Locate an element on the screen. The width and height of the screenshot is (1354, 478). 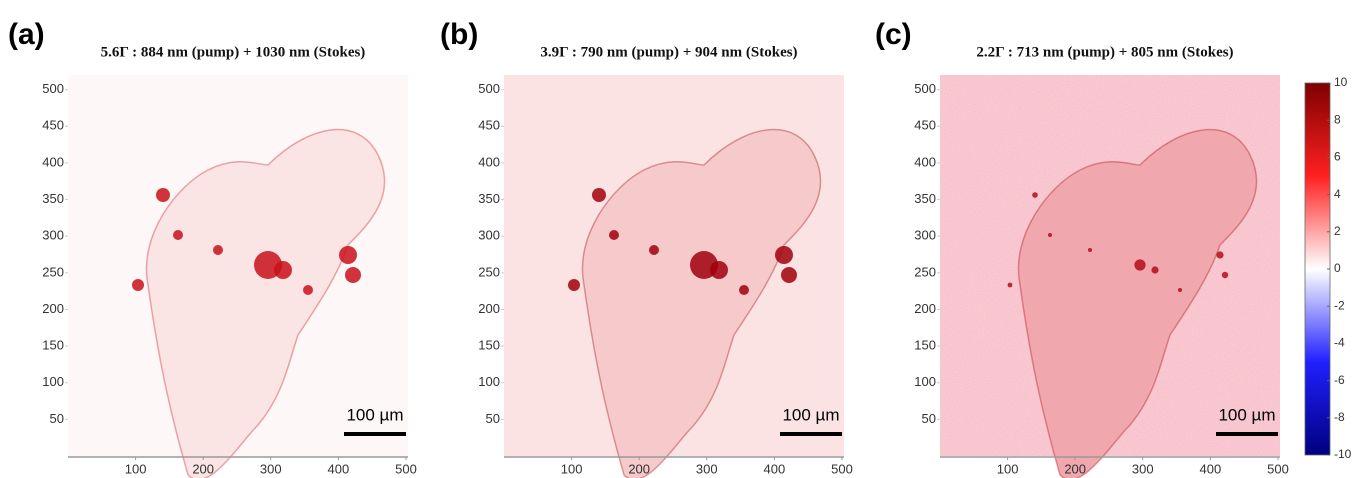
colorbar-tick-label: -10 is located at coordinates (1343, 454).